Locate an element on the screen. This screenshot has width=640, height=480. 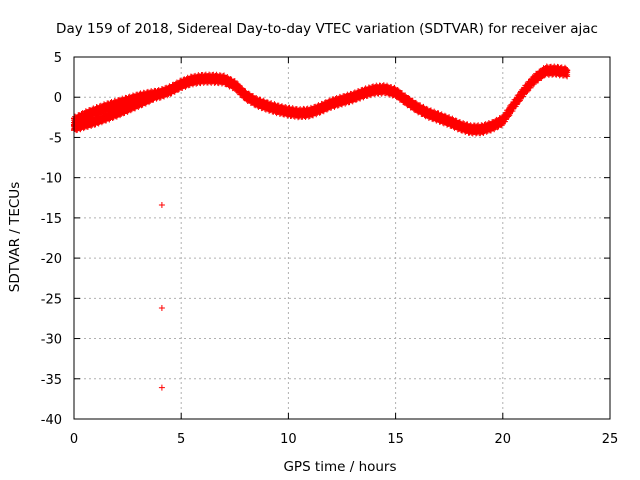
x-tick-label: 10 is located at coordinates (288, 439).